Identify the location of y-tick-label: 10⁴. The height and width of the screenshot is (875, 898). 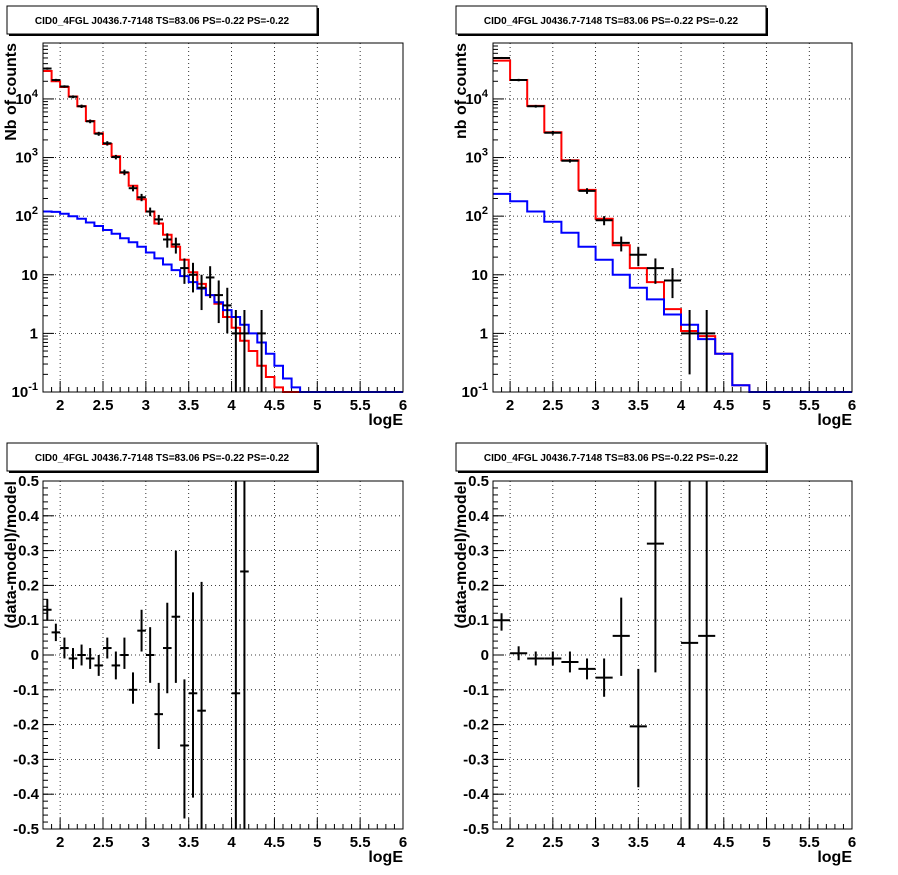
(27, 98).